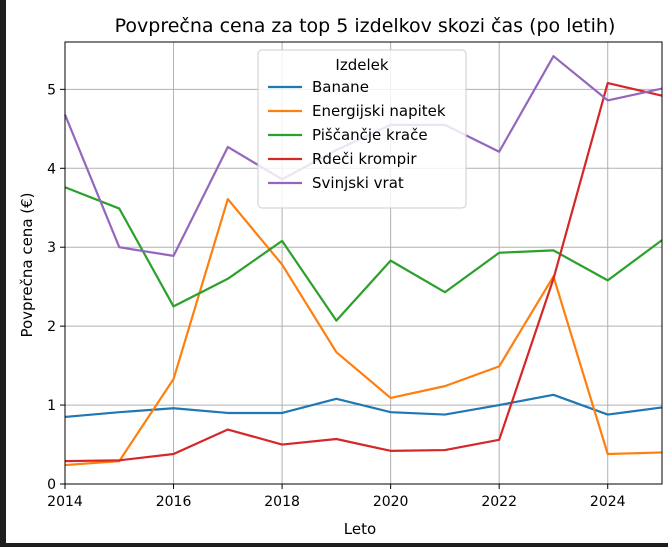 The height and width of the screenshot is (547, 668). What do you see at coordinates (379, 111) in the screenshot?
I see `legend-label-2: Energijski napitek` at bounding box center [379, 111].